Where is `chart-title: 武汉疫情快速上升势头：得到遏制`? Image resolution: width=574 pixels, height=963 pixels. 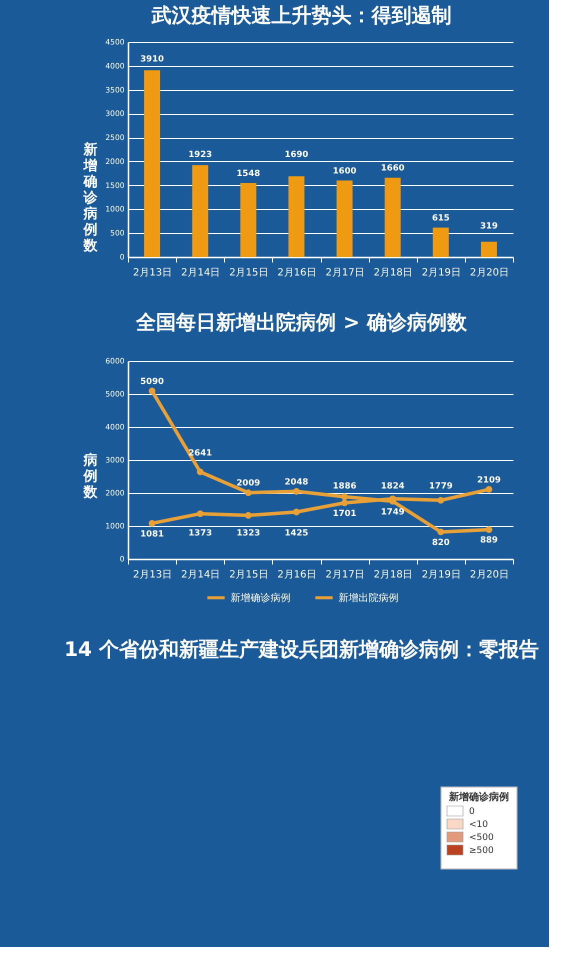
chart-title: 武汉疫情快速上升势头：得到遏制 is located at coordinates (301, 15).